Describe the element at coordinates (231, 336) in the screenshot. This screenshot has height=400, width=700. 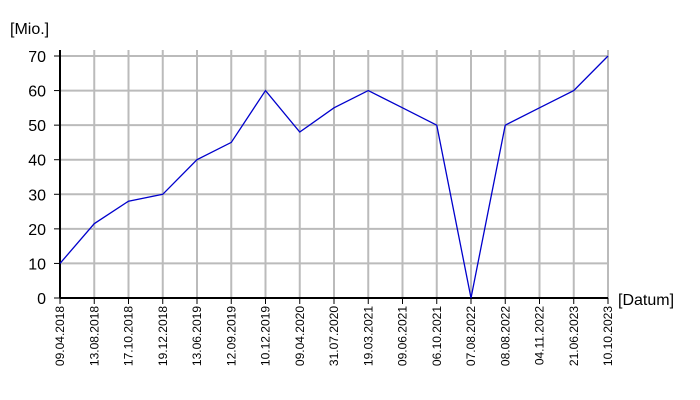
I see `x-tick-label: 12.09.2019` at that location.